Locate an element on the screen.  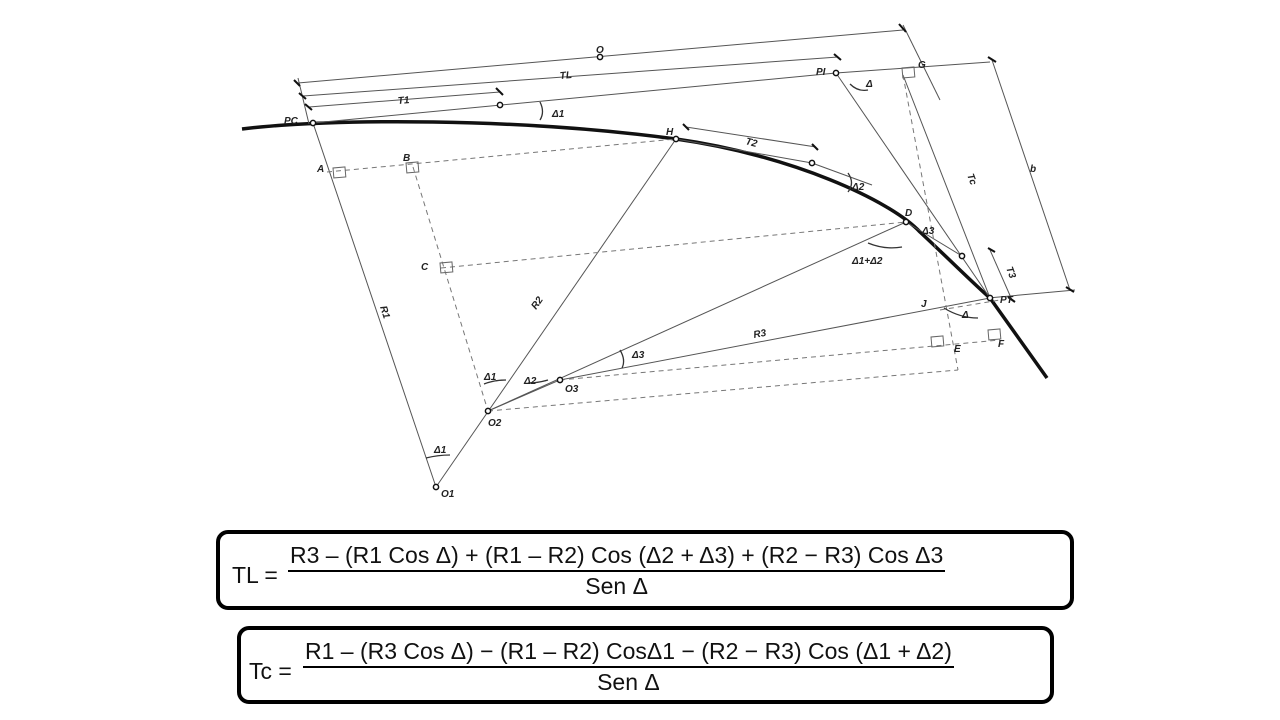
label-delta2-mid: Δ2 is located at coordinates (530, 381).